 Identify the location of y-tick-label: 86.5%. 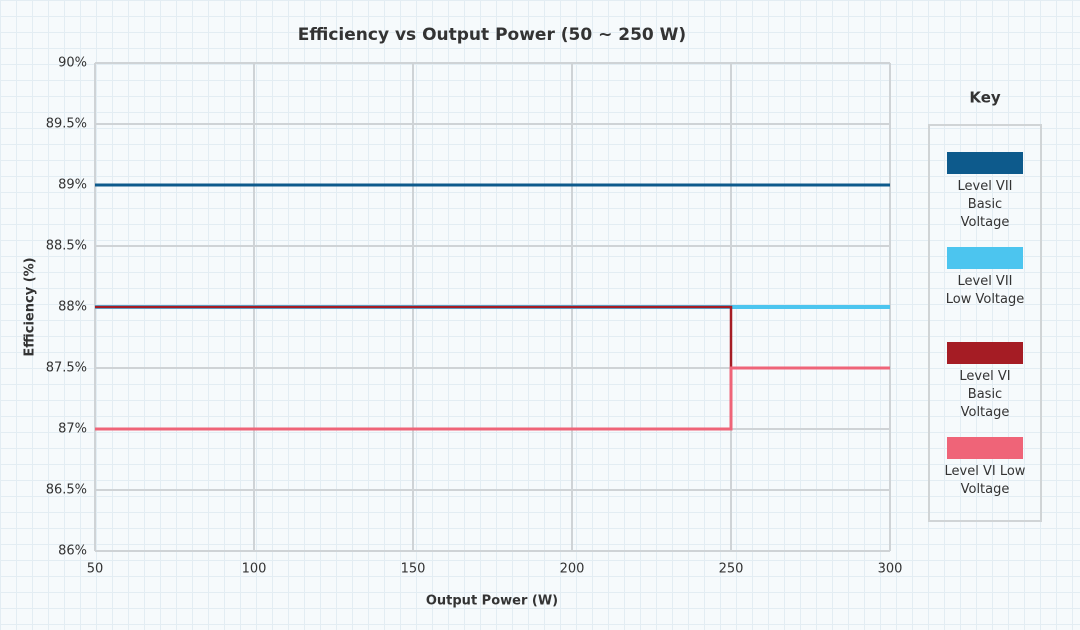
(66, 490).